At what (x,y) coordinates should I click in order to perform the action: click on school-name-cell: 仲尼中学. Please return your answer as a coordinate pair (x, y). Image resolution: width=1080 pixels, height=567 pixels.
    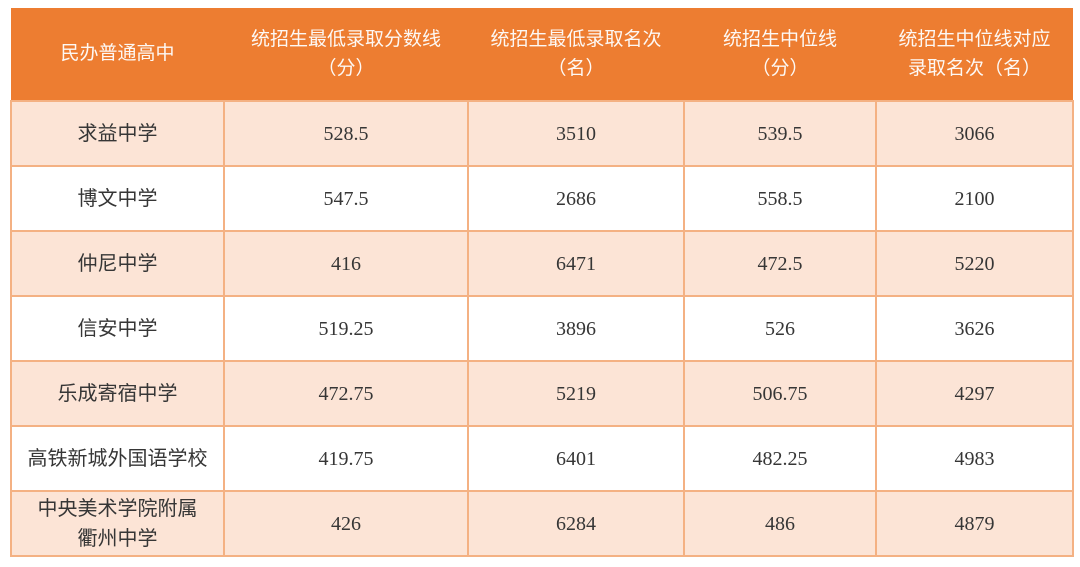
    Looking at the image, I should click on (117, 263).